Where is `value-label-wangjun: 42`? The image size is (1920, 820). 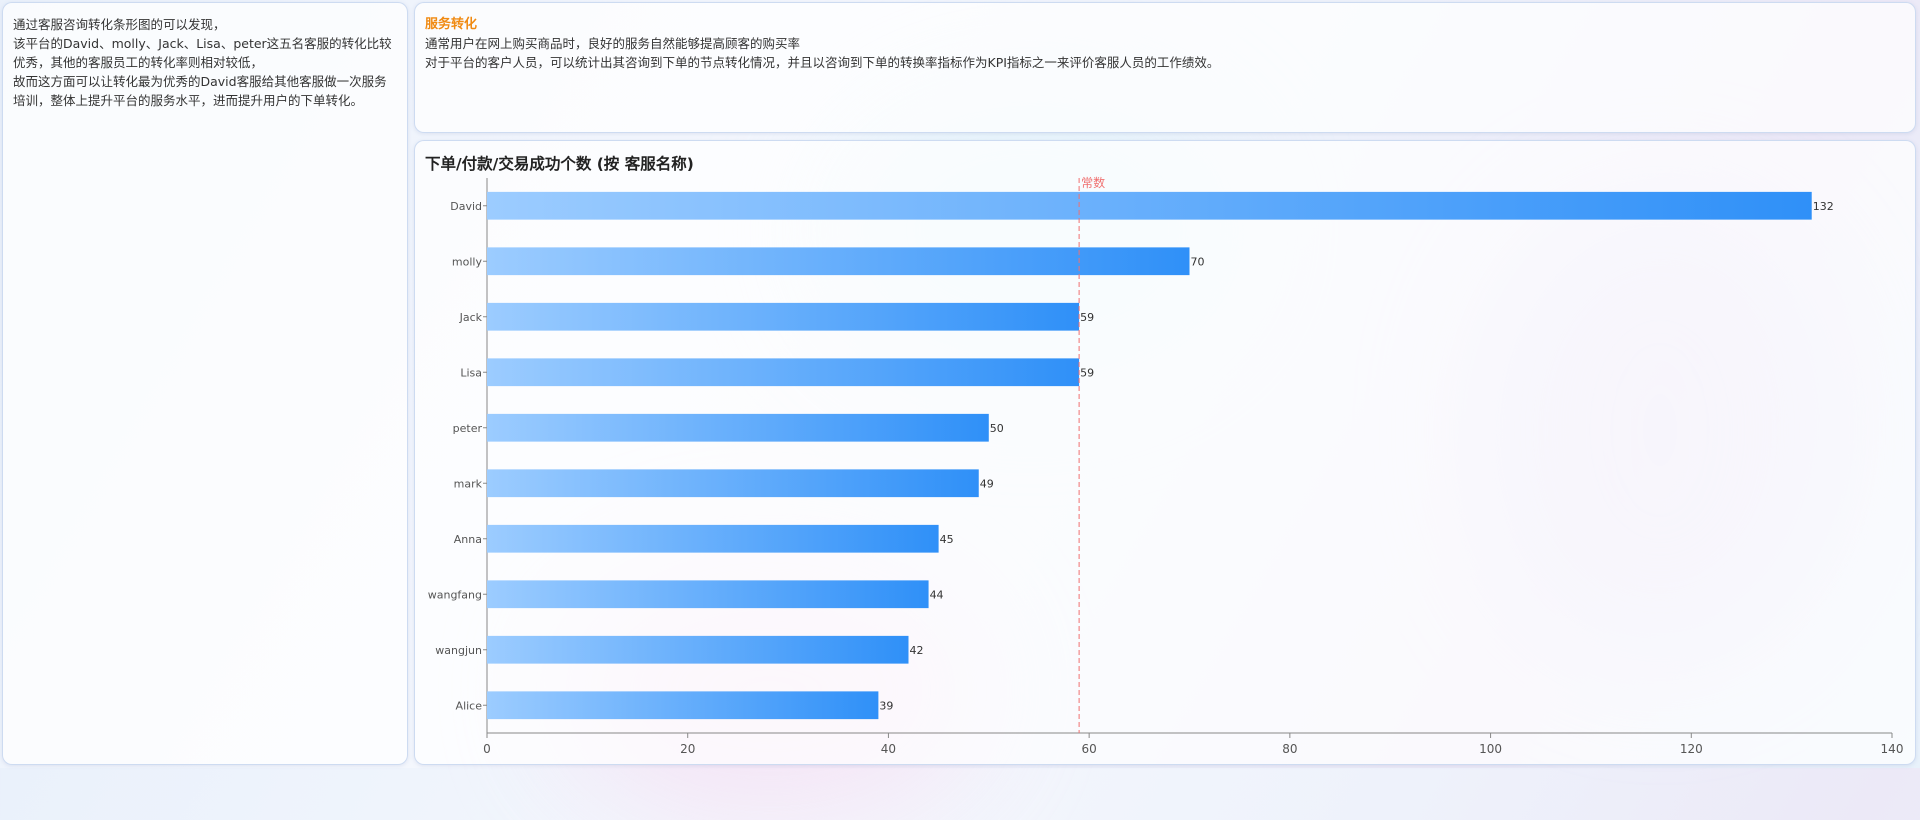
value-label-wangjun: 42 is located at coordinates (917, 650).